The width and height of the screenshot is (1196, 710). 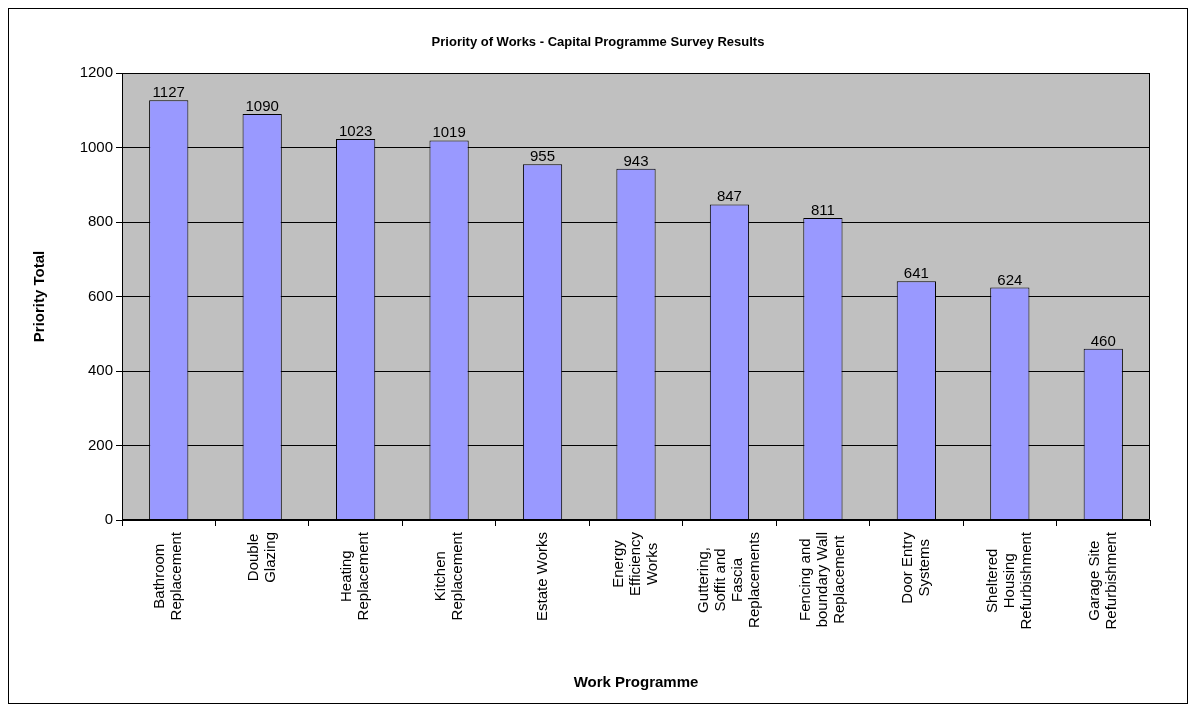 I want to click on data-label: 955, so click(x=543, y=156).